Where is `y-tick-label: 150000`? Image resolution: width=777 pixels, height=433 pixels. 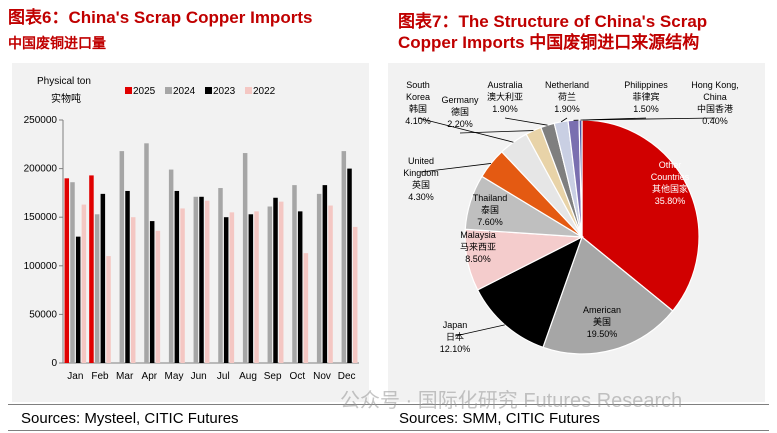
y-tick-label: 150000 is located at coordinates (41, 217).